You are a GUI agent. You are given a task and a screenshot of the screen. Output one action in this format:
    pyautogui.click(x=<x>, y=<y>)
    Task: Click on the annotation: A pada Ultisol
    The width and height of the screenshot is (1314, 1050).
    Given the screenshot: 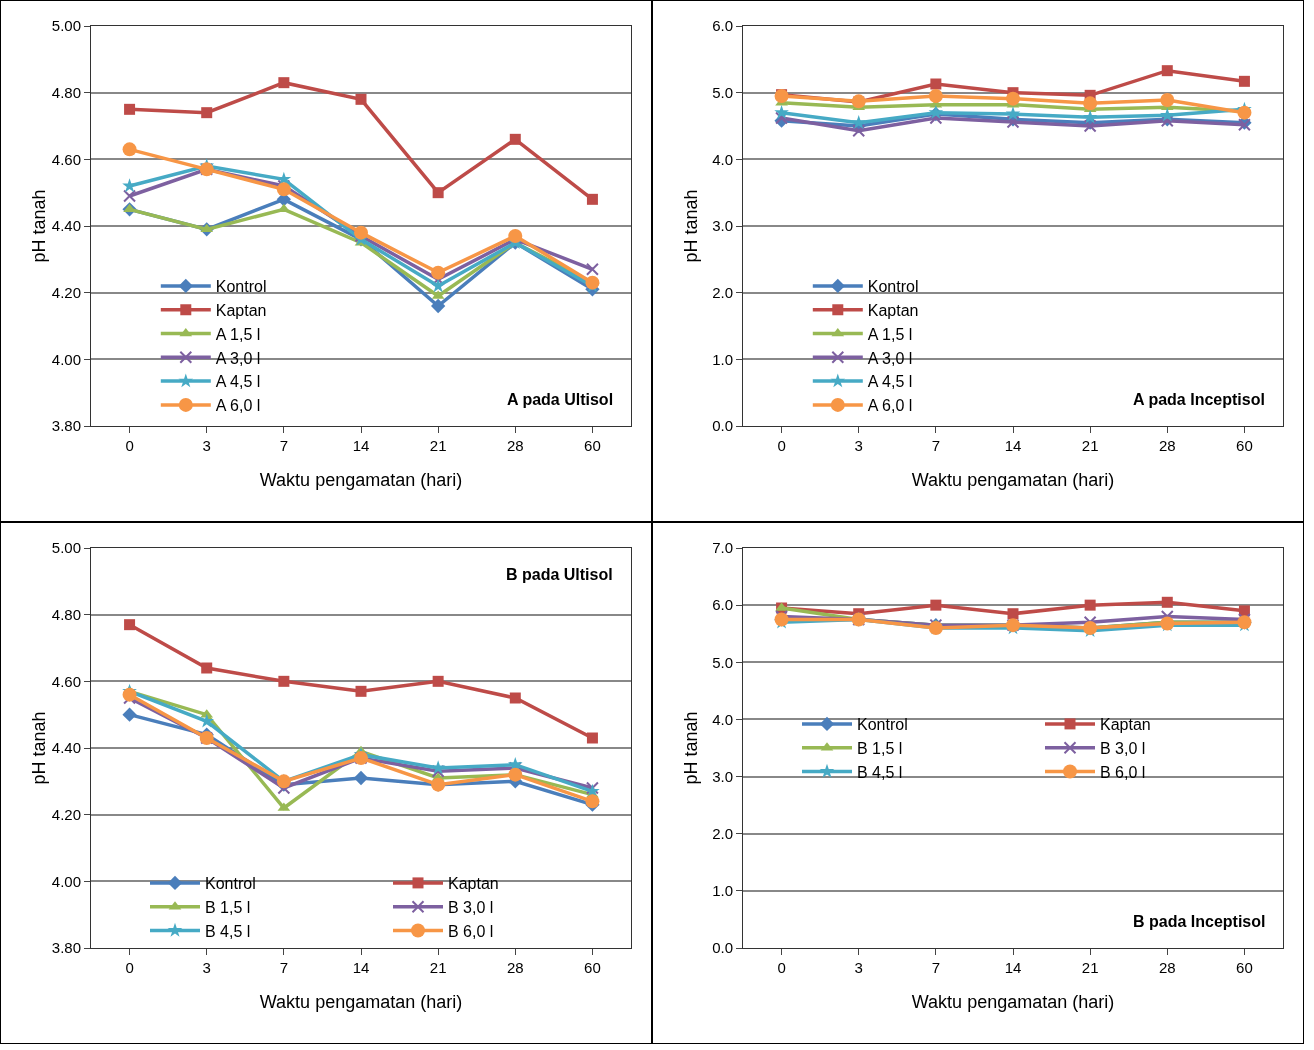 What is the action you would take?
    pyautogui.click(x=560, y=399)
    